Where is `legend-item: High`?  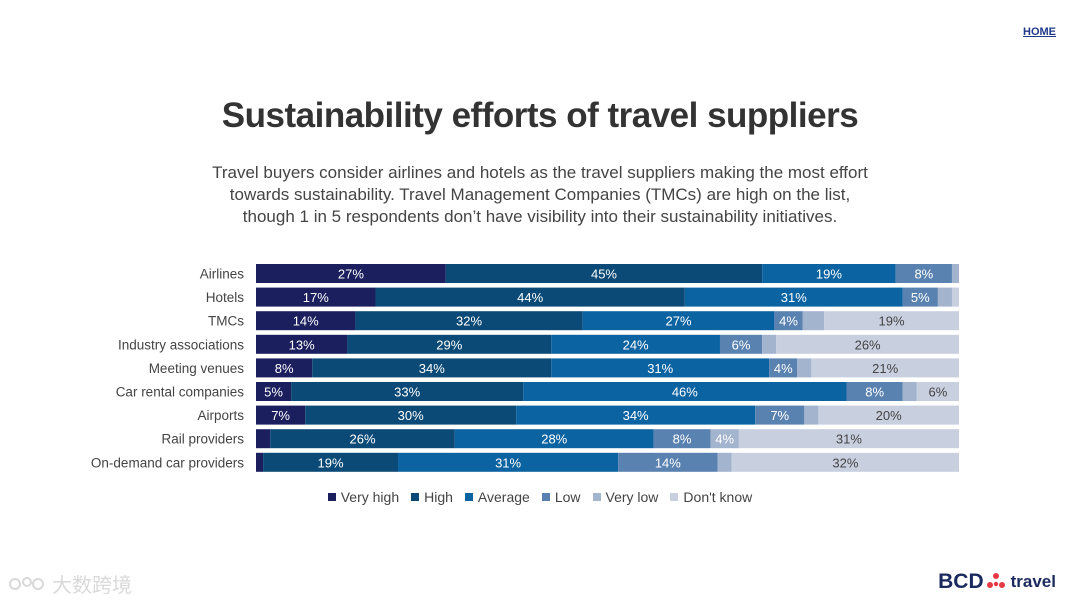
legend-item: High is located at coordinates (432, 497).